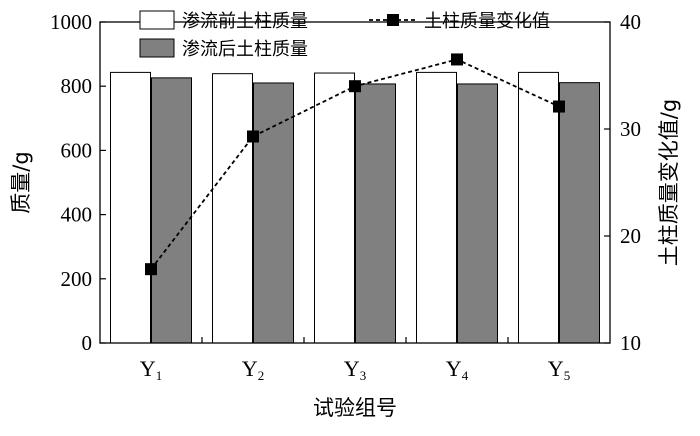  What do you see at coordinates (151, 369) in the screenshot?
I see `x-tick-label: Y1` at bounding box center [151, 369].